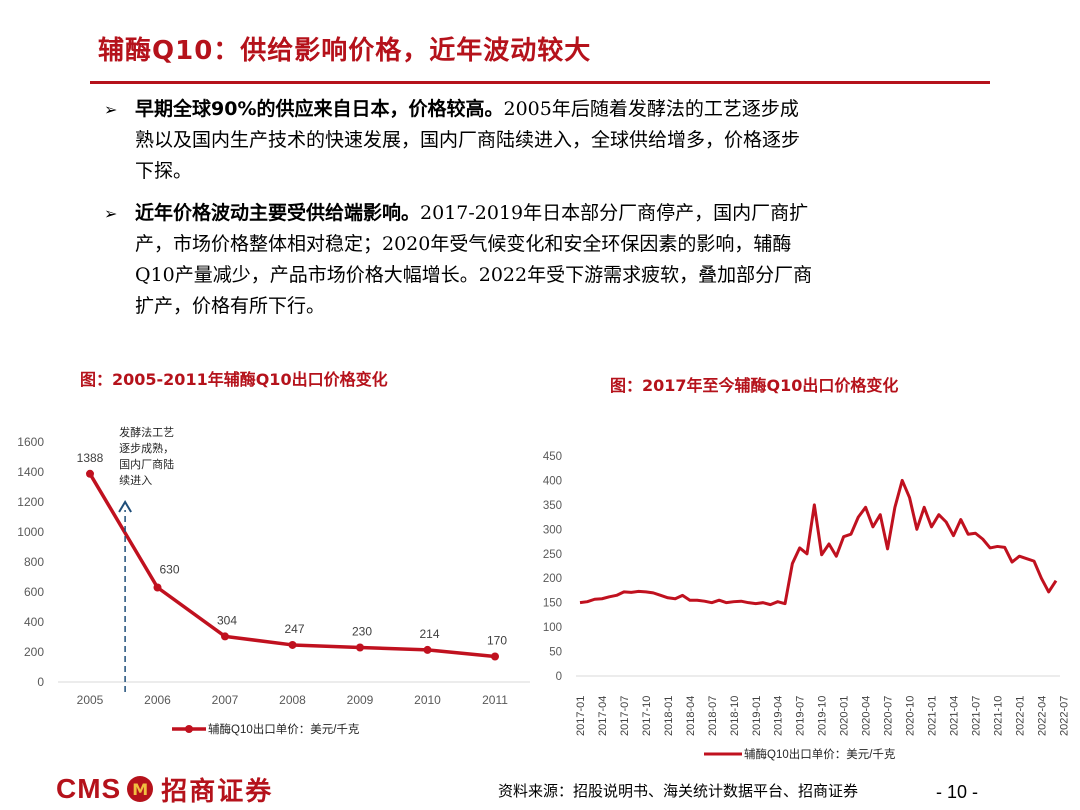 The height and width of the screenshot is (810, 1080). Describe the element at coordinates (552, 604) in the screenshot. I see `y-tick-label: 150` at that location.